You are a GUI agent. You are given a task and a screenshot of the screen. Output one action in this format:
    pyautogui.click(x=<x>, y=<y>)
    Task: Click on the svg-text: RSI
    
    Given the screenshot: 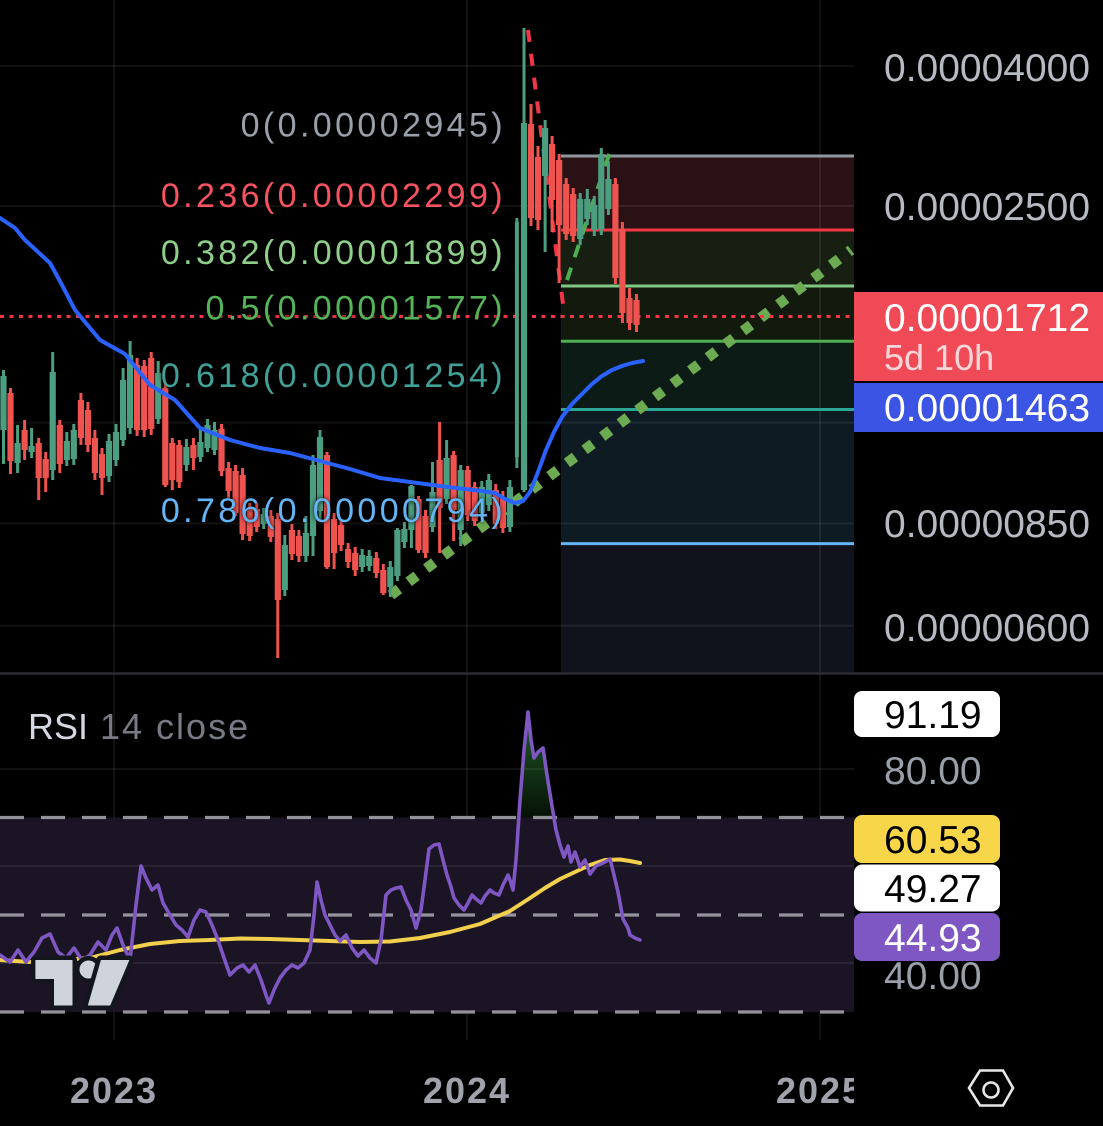 What is the action you would take?
    pyautogui.click(x=58, y=726)
    